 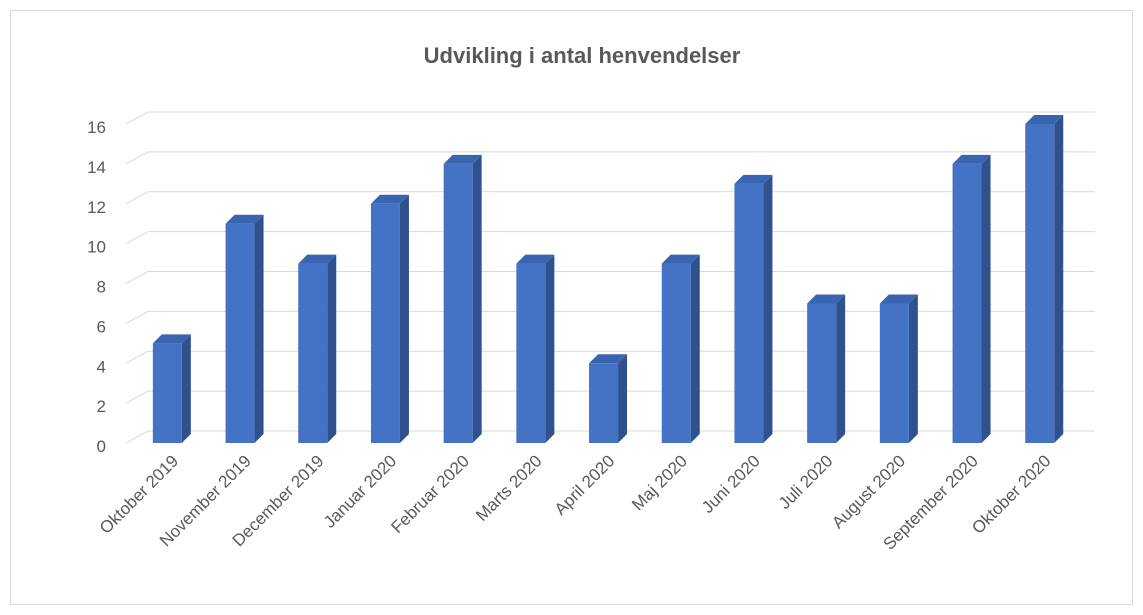 What do you see at coordinates (101, 287) in the screenshot?
I see `y-tick-label: 8` at bounding box center [101, 287].